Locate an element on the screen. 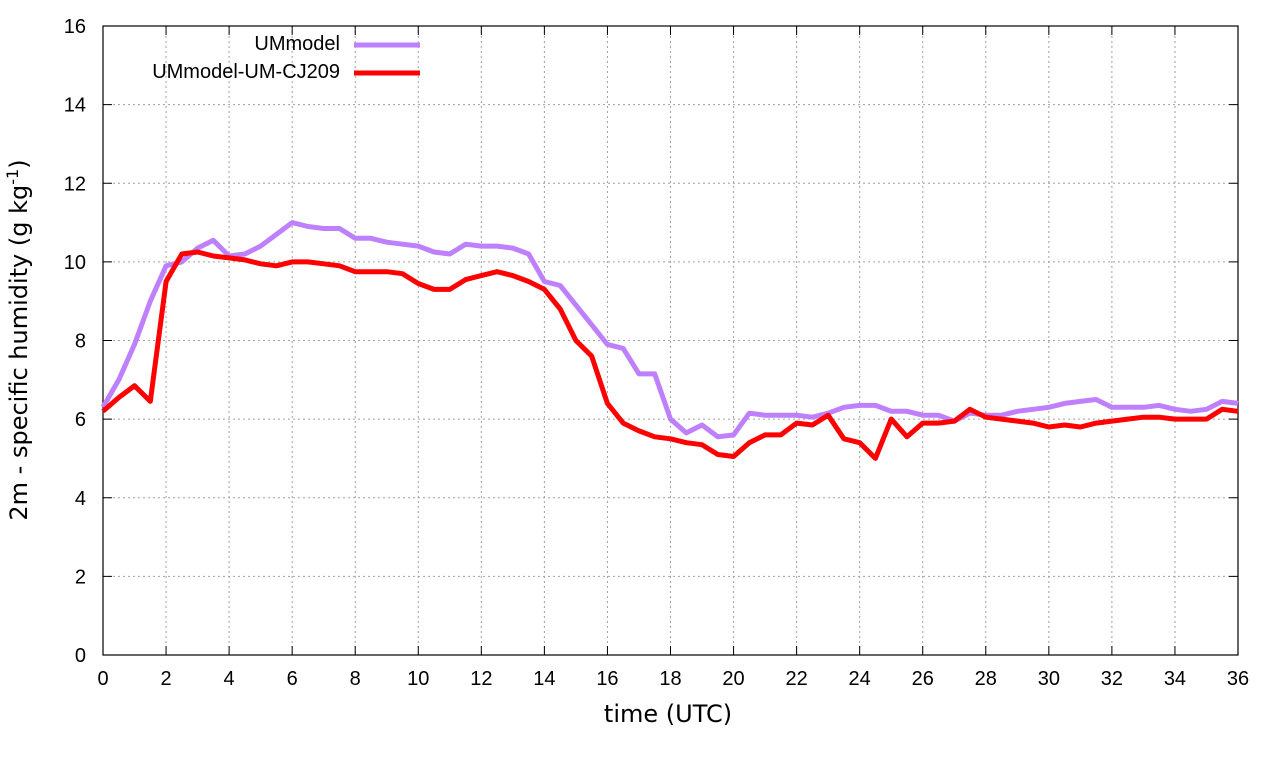  x-tick-label: 20 is located at coordinates (733, 679).